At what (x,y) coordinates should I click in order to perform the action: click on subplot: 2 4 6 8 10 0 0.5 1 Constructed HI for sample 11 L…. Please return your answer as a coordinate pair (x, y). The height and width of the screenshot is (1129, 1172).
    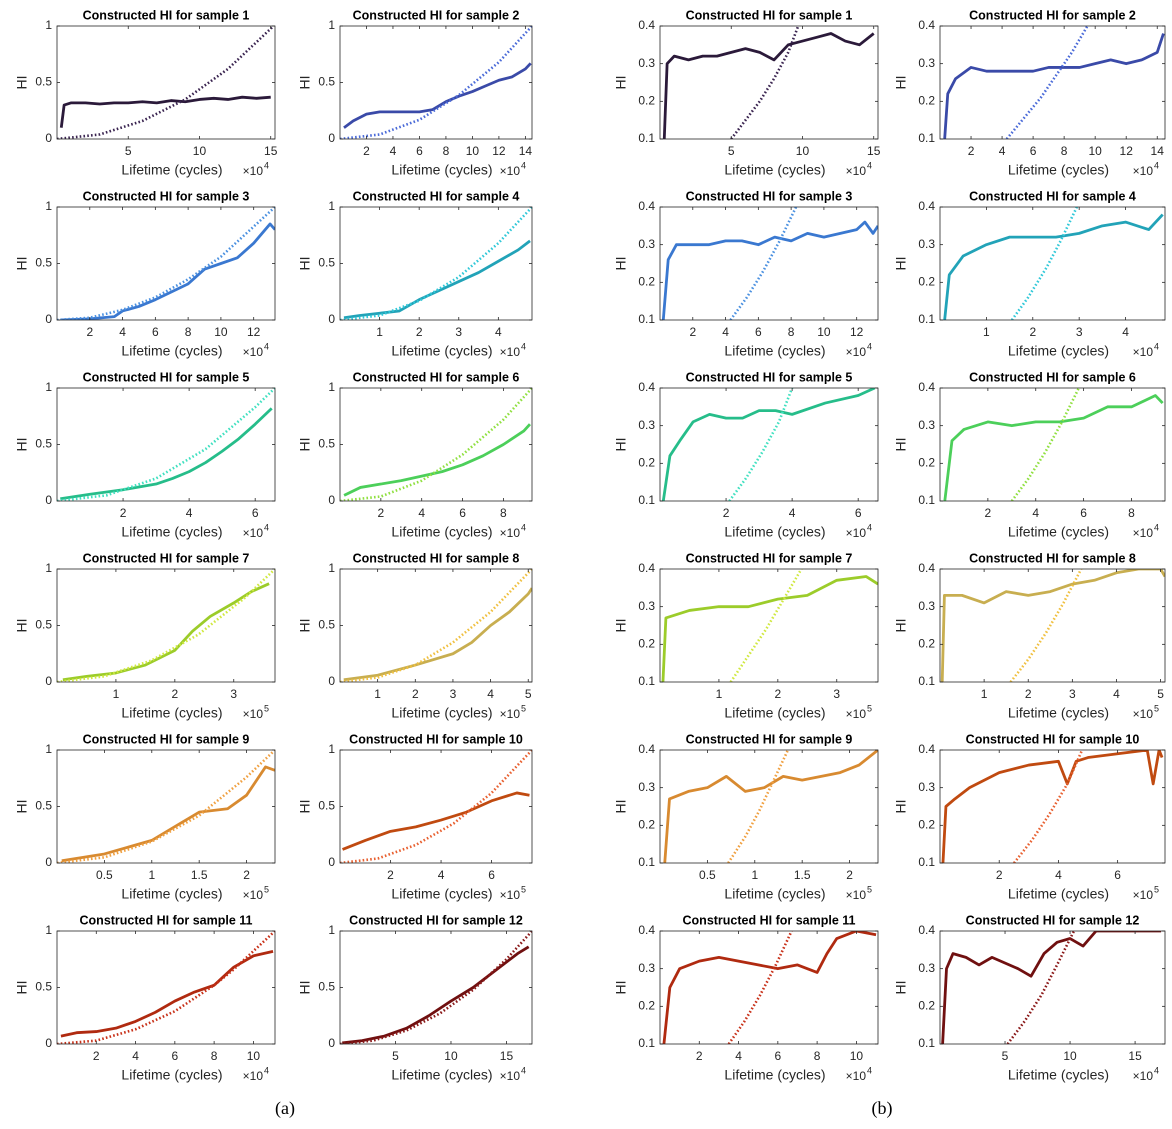
    Looking at the image, I should click on (145, 998).